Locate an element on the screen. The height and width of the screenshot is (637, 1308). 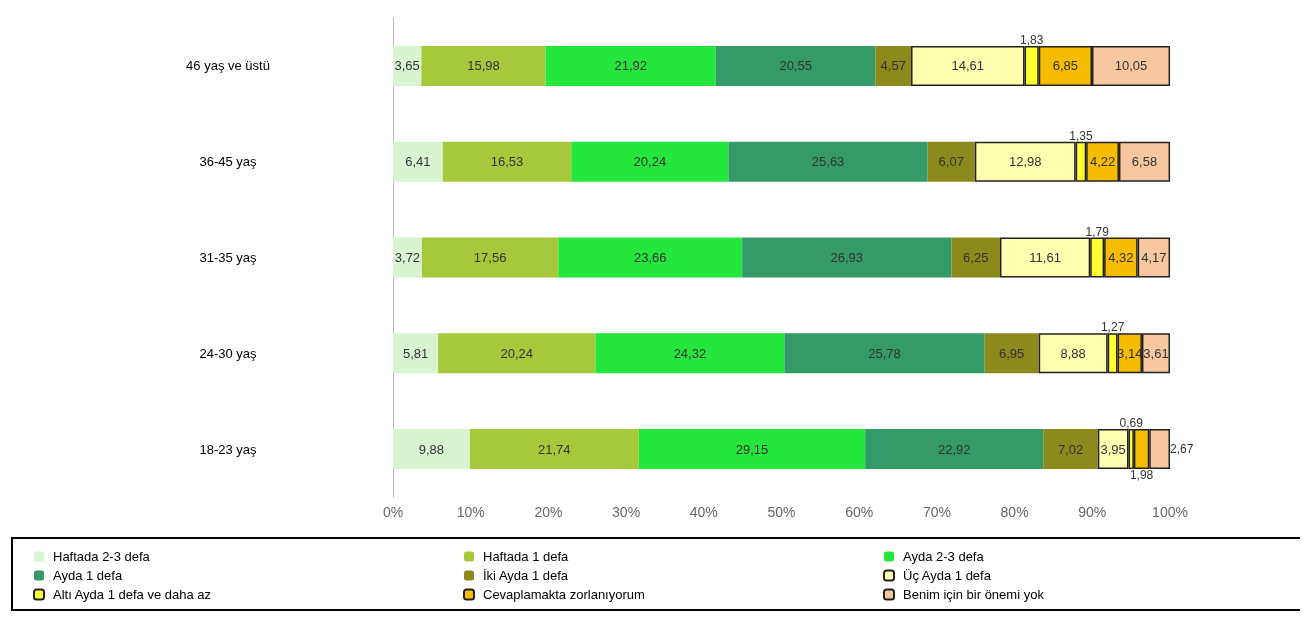
data-label: 11,61 is located at coordinates (1045, 257).